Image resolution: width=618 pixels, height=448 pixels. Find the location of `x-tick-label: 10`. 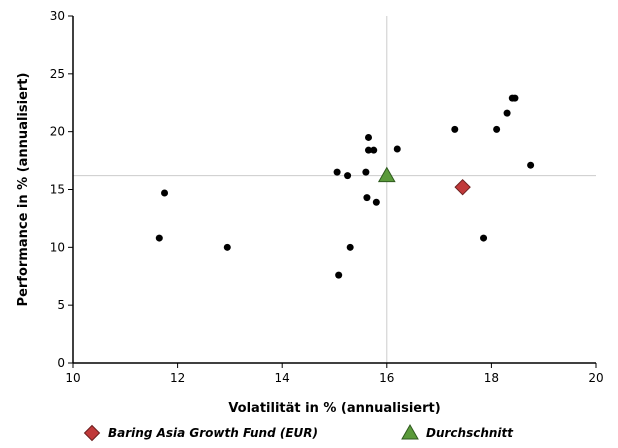

x-tick-label: 10 is located at coordinates (72, 378).